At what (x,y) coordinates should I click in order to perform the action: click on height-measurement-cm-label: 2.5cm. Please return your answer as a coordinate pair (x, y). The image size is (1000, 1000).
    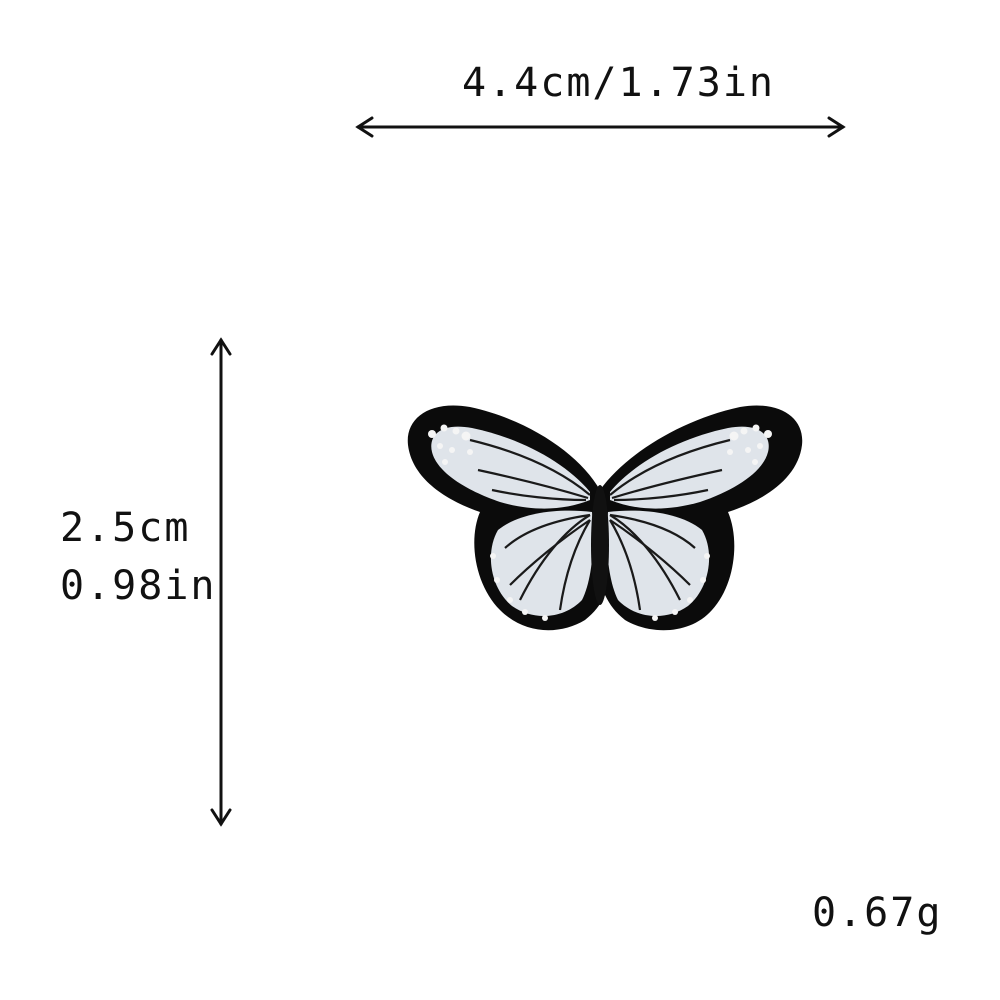
    Looking at the image, I should click on (125, 528).